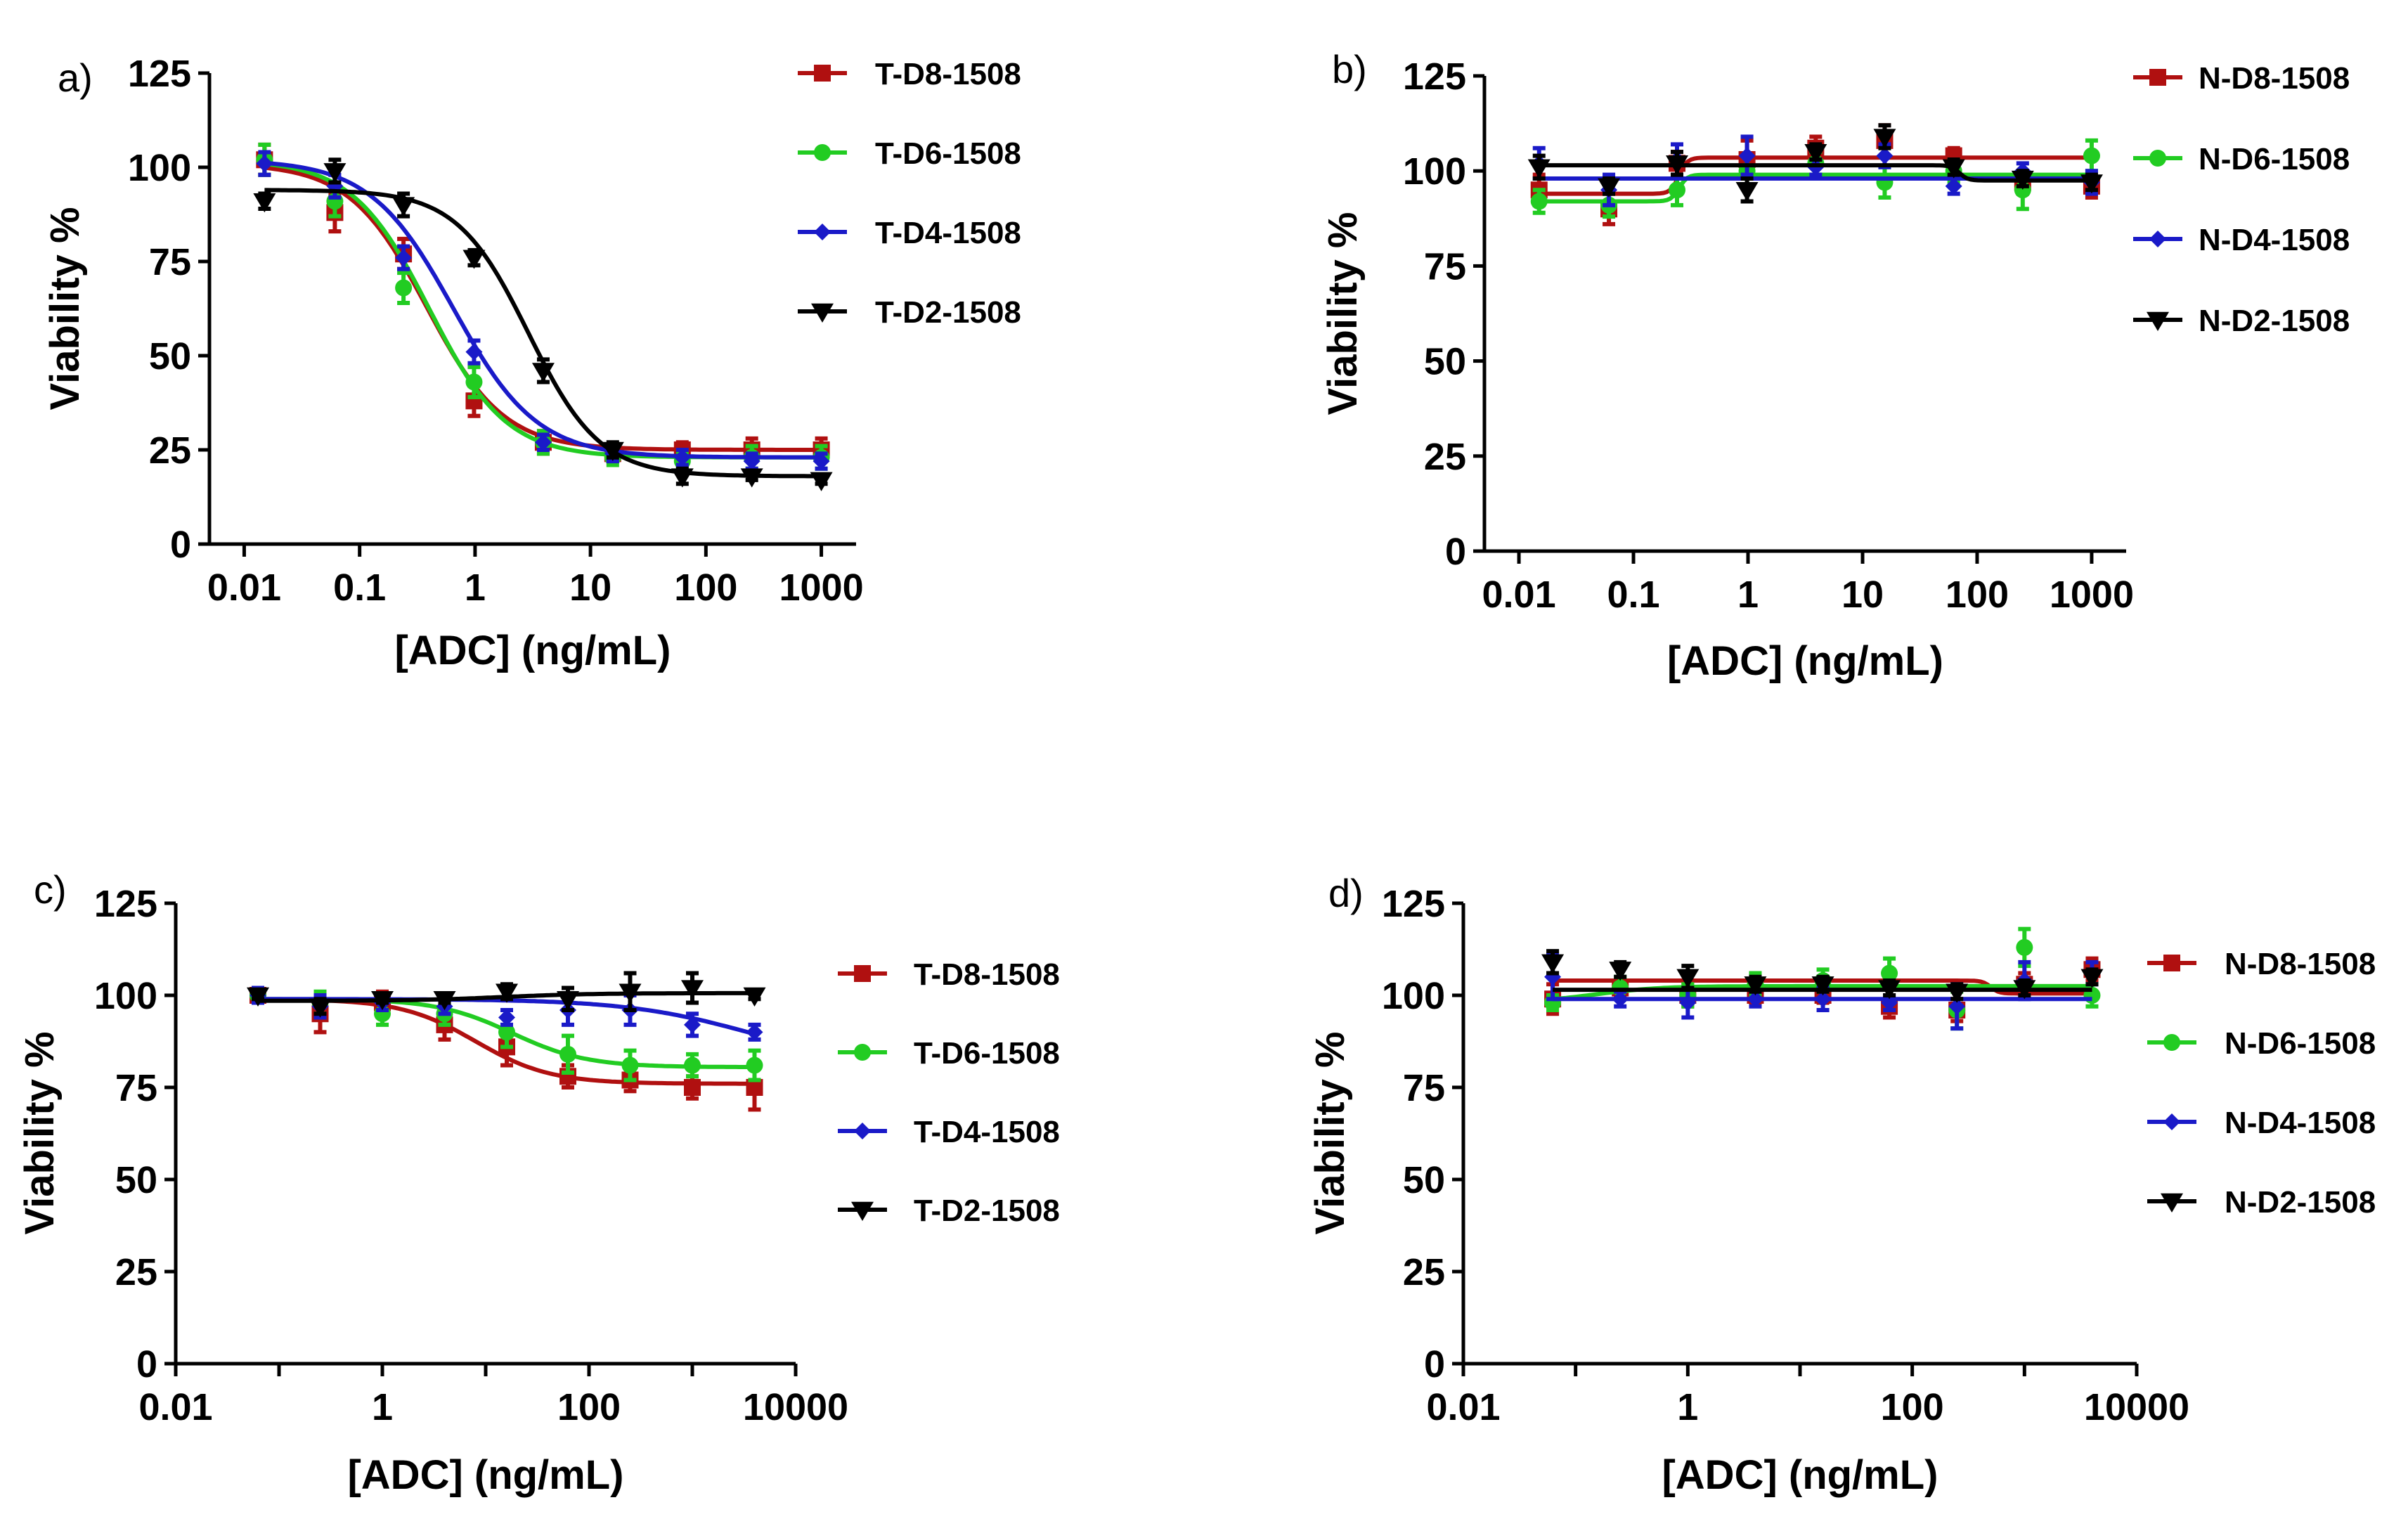 The width and height of the screenshot is (2408, 1519). I want to click on legend-label: T-D4-1508, so click(948, 233).